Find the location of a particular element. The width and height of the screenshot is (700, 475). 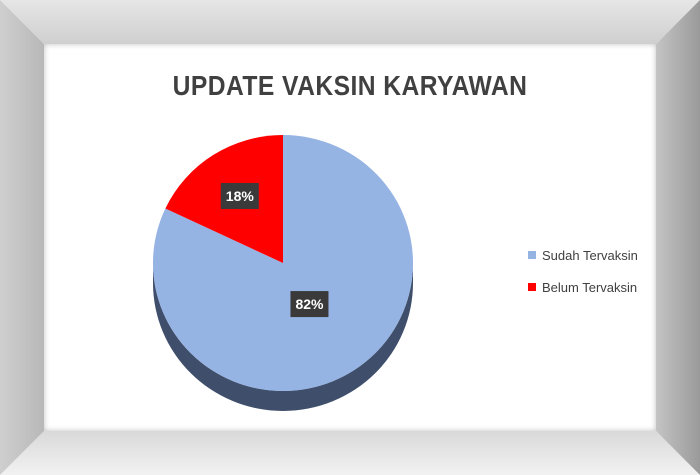

svg-text: 82% is located at coordinates (309, 304).